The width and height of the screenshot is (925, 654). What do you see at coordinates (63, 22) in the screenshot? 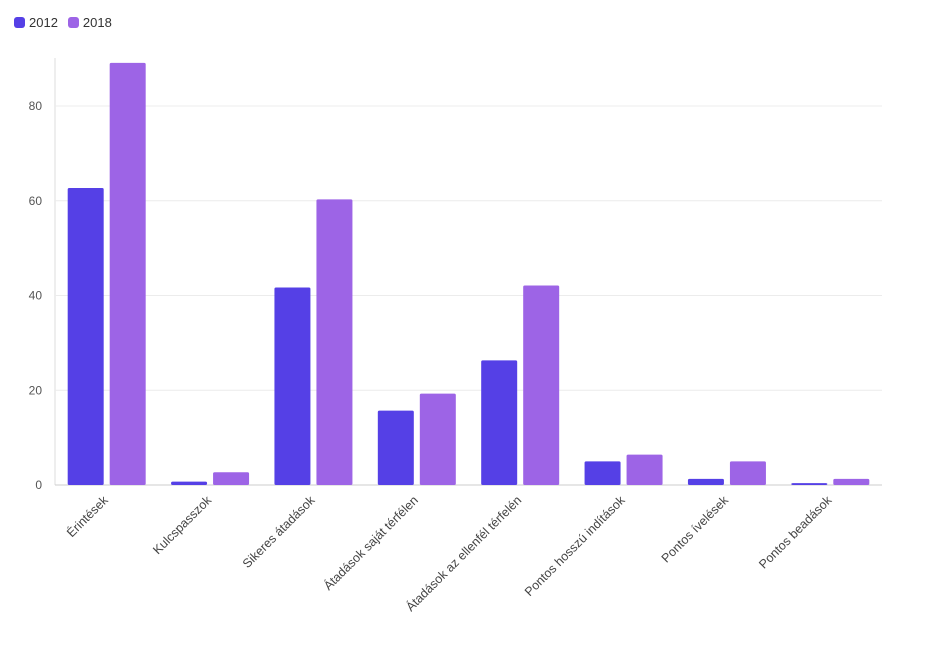
I see `legend: 2012 2018` at bounding box center [63, 22].